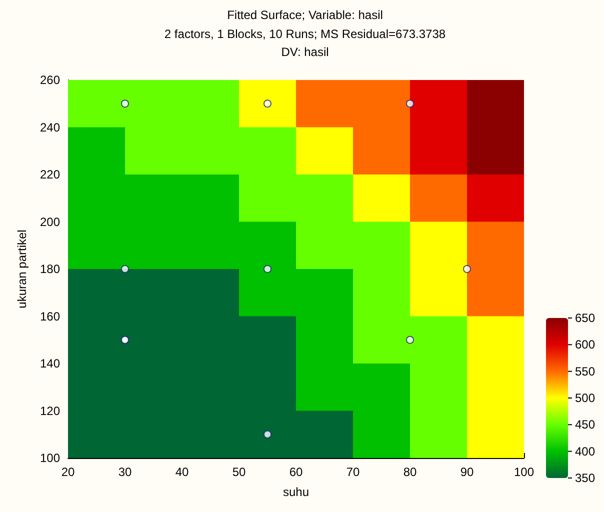  I want to click on x-tick-label: 30, so click(125, 472).